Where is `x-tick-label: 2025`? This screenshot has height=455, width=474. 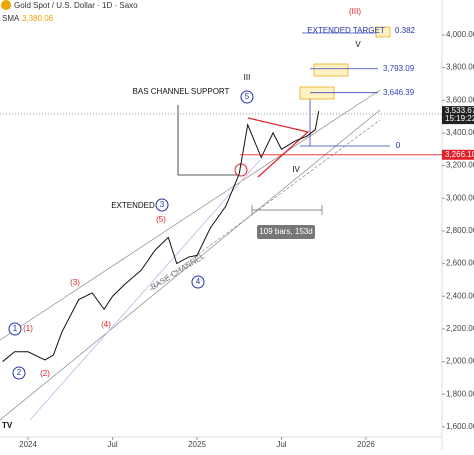 x-tick-label: 2025 is located at coordinates (197, 444).